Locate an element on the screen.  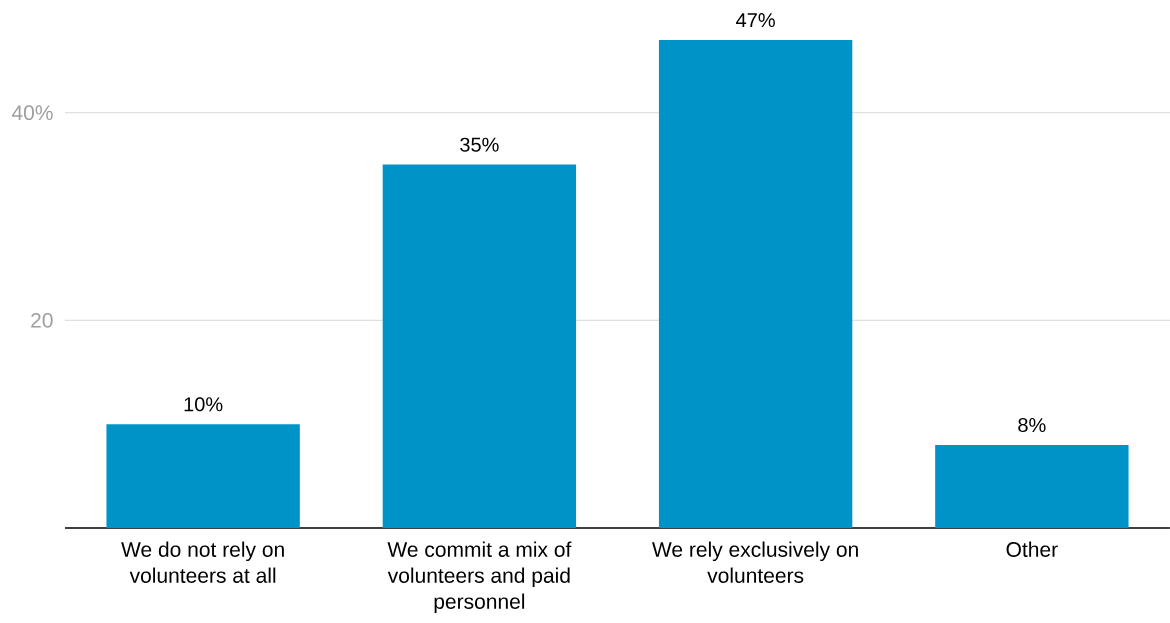
data-label: 47% is located at coordinates (755, 20).